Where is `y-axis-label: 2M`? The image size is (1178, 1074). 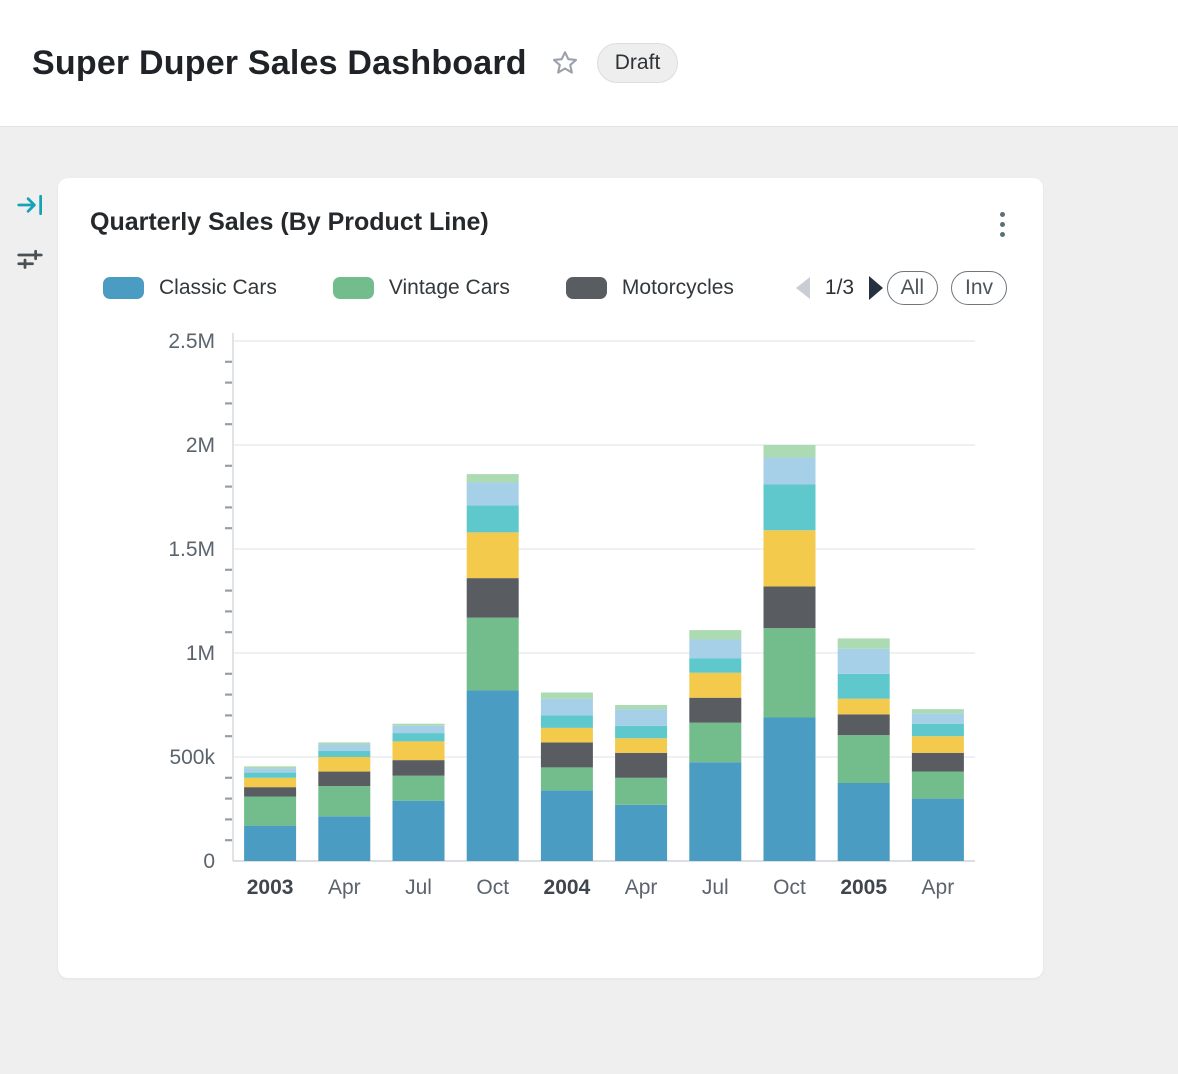
y-axis-label: 2M is located at coordinates (200, 445).